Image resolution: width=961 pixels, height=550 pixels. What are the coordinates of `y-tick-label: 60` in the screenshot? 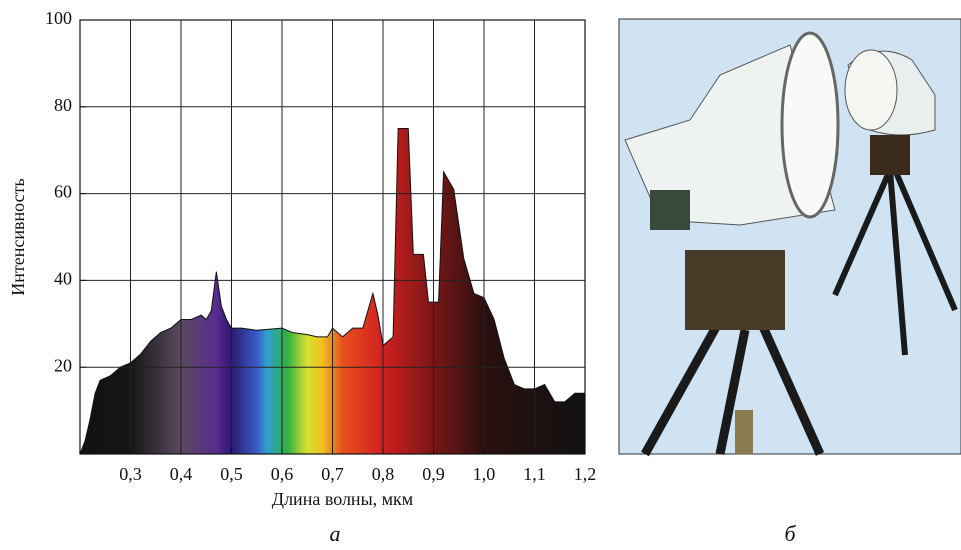 It's located at (63, 192).